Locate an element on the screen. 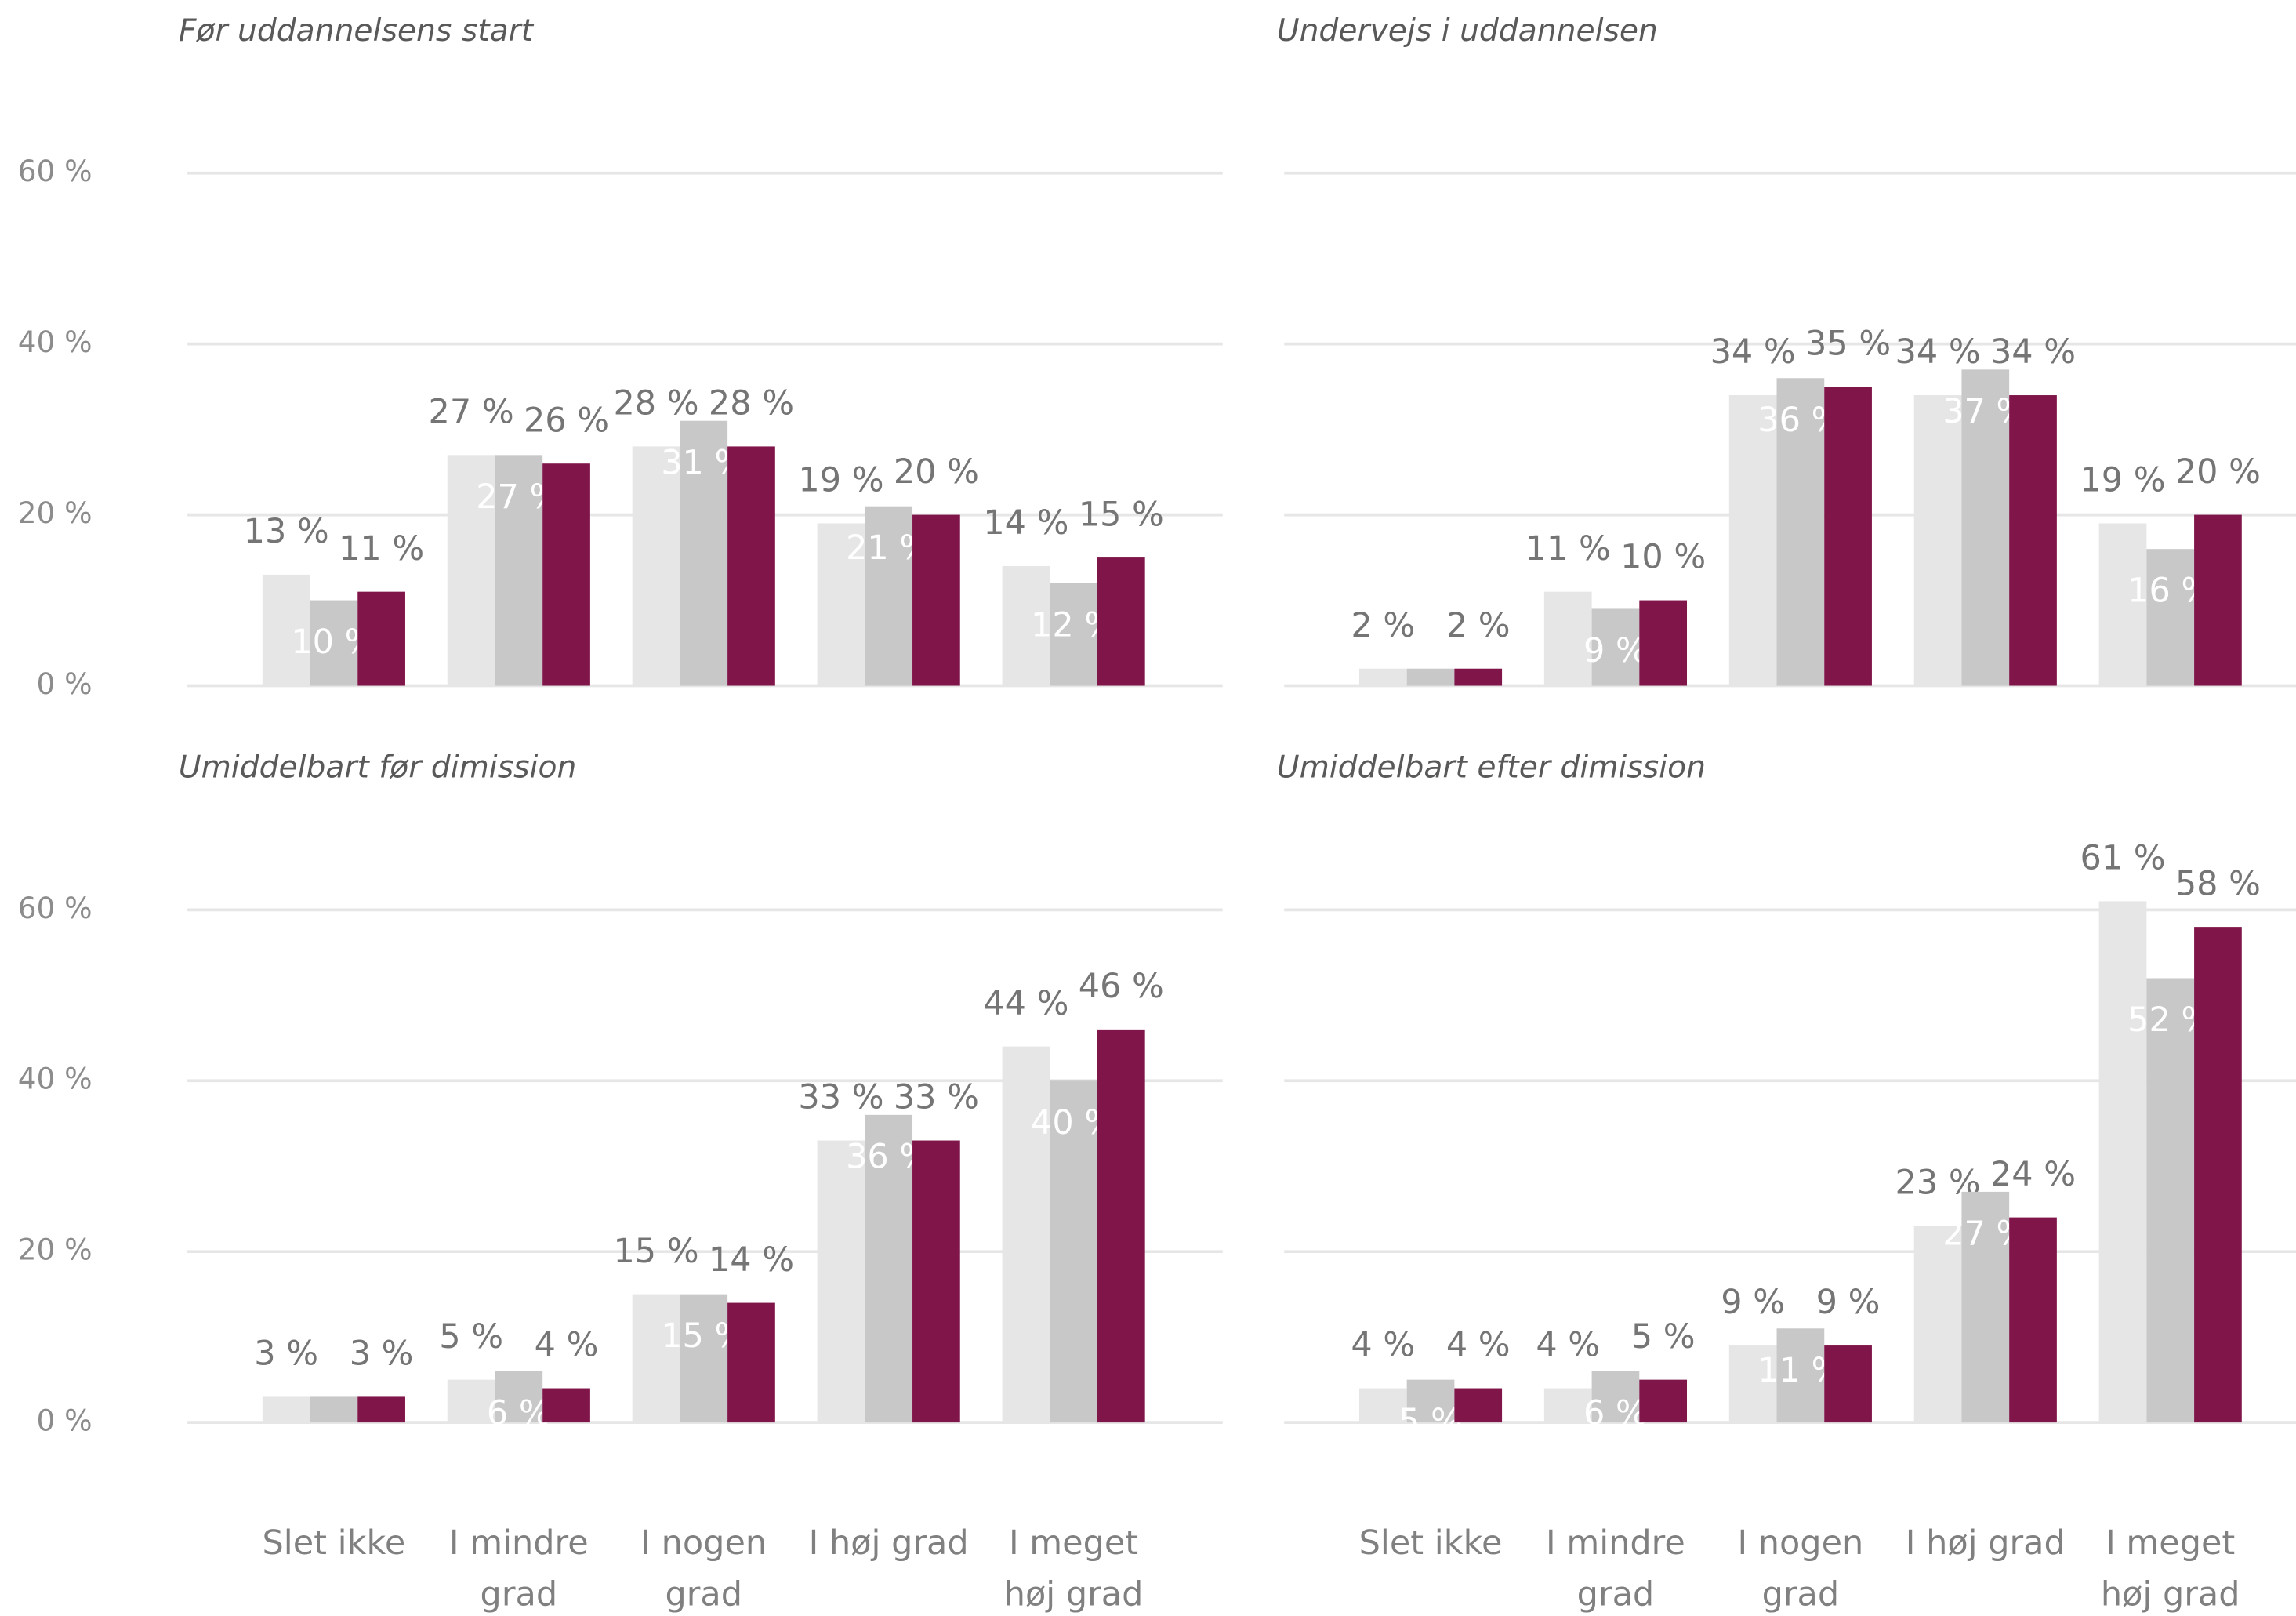  data-label: 26 % is located at coordinates (566, 420).